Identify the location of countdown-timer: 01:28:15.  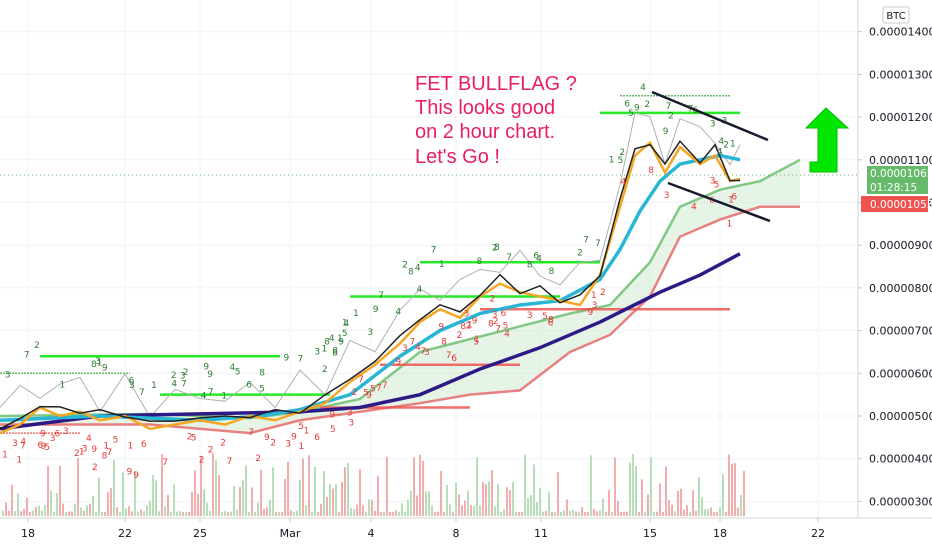
(893, 188).